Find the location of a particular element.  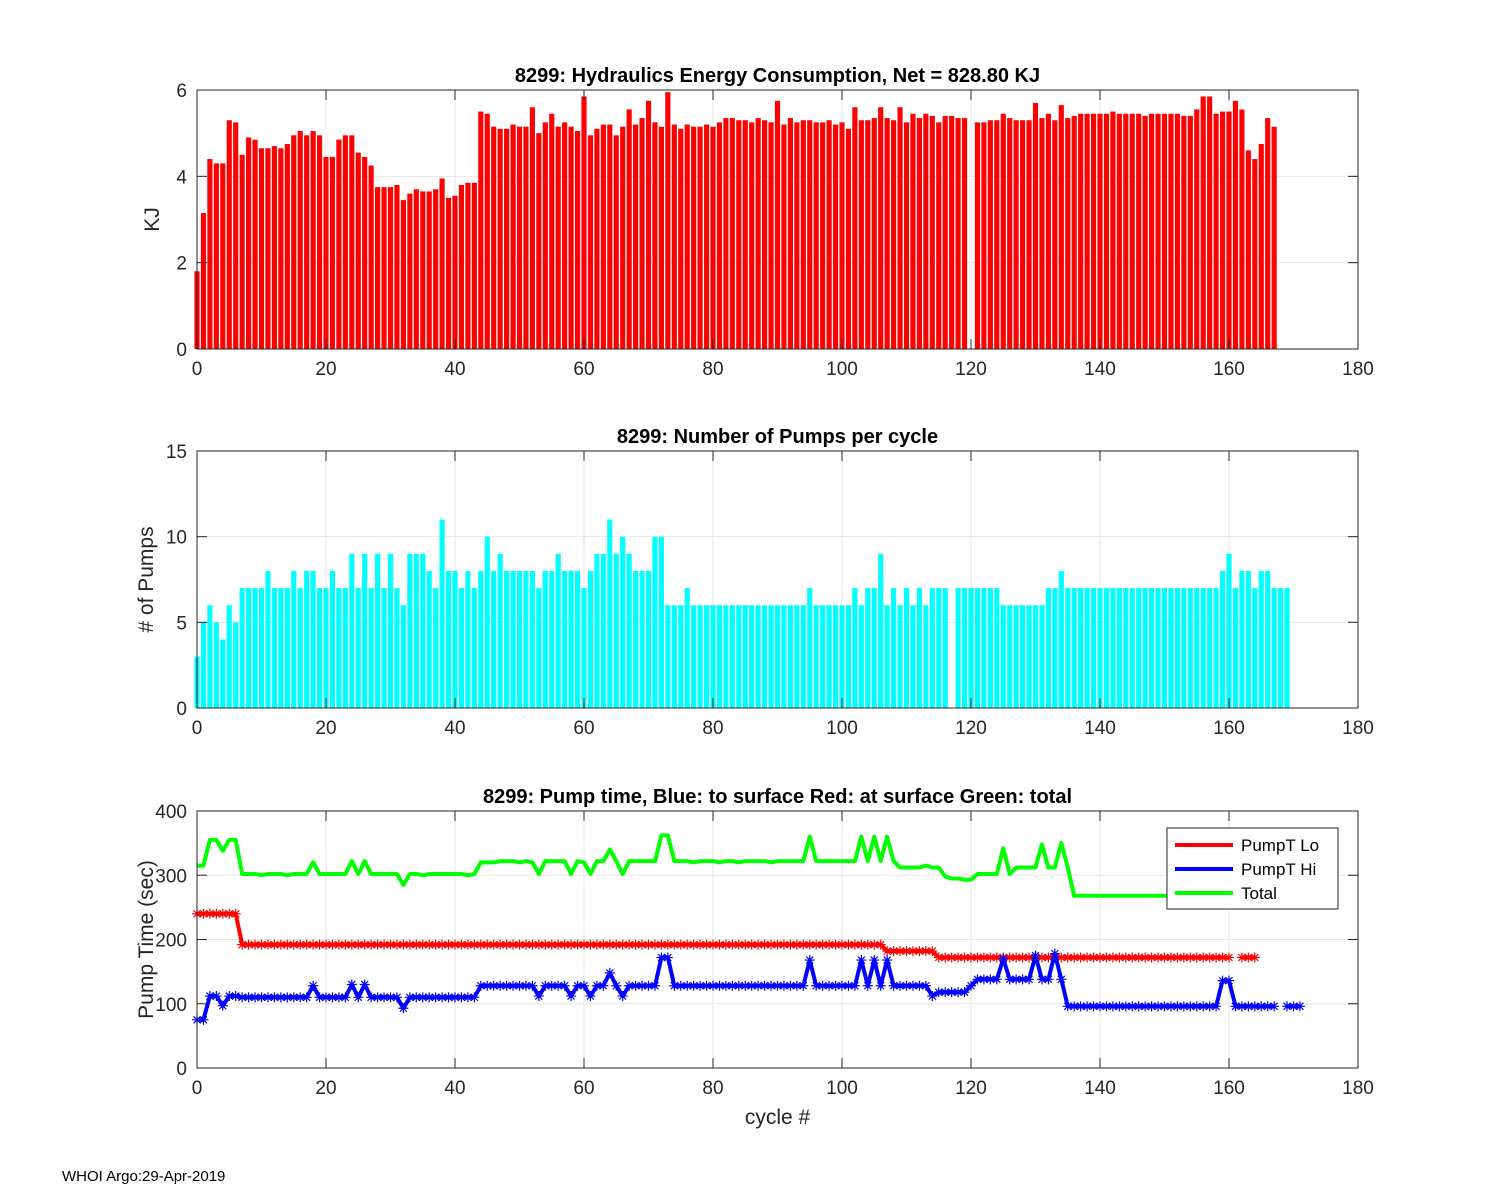

y-tick-label: 6 is located at coordinates (181, 91).